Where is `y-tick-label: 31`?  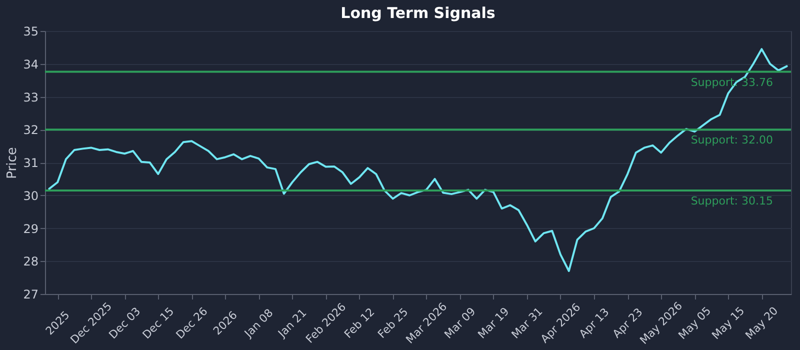 y-tick-label: 31 is located at coordinates (30, 163).